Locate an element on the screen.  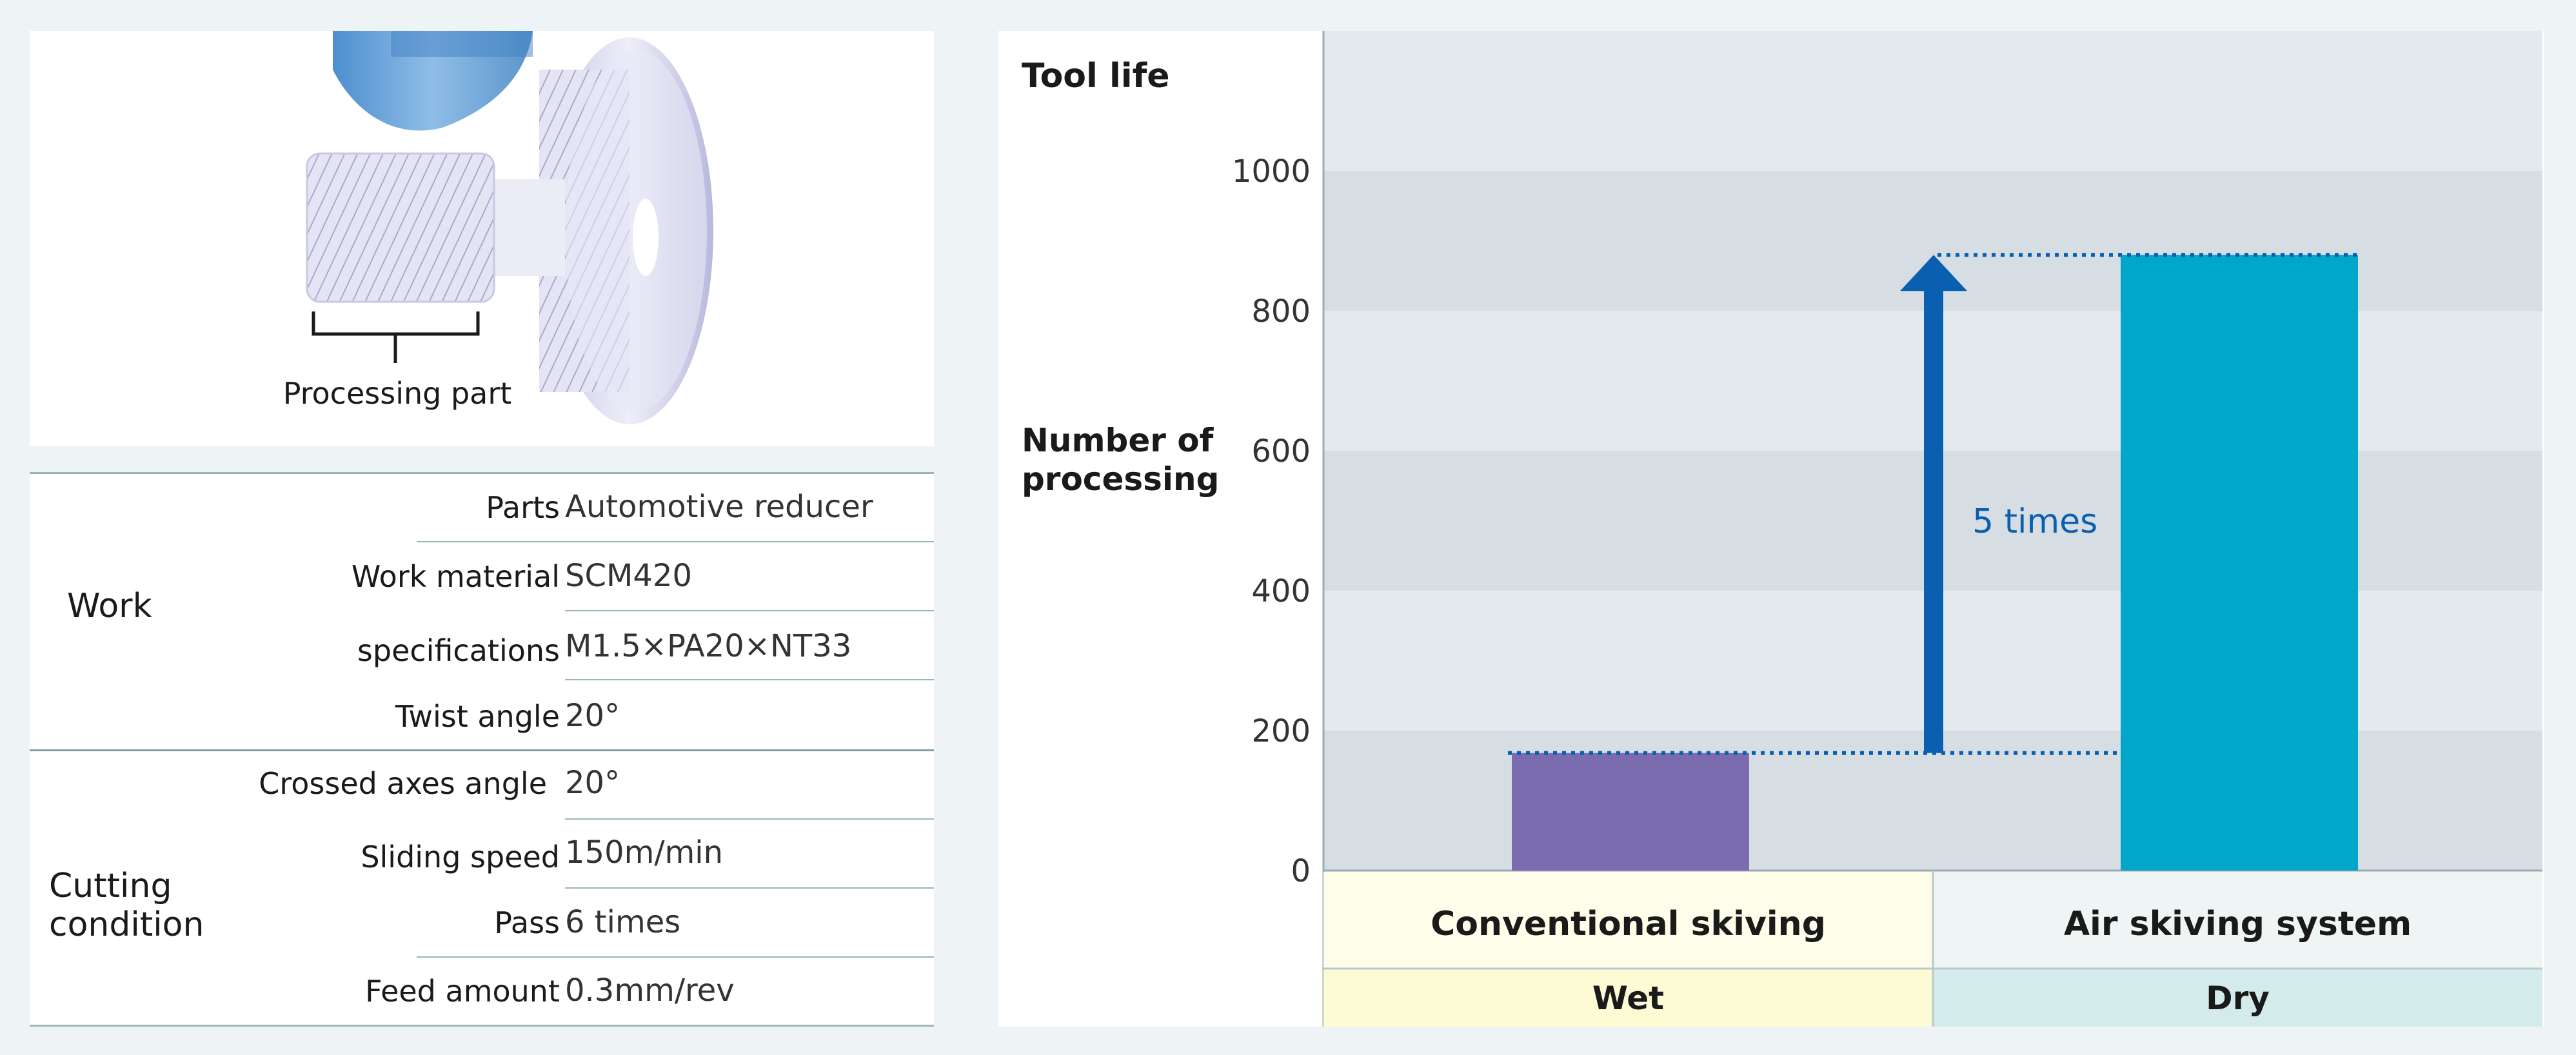
processing-part-bracket is located at coordinates (396, 323).